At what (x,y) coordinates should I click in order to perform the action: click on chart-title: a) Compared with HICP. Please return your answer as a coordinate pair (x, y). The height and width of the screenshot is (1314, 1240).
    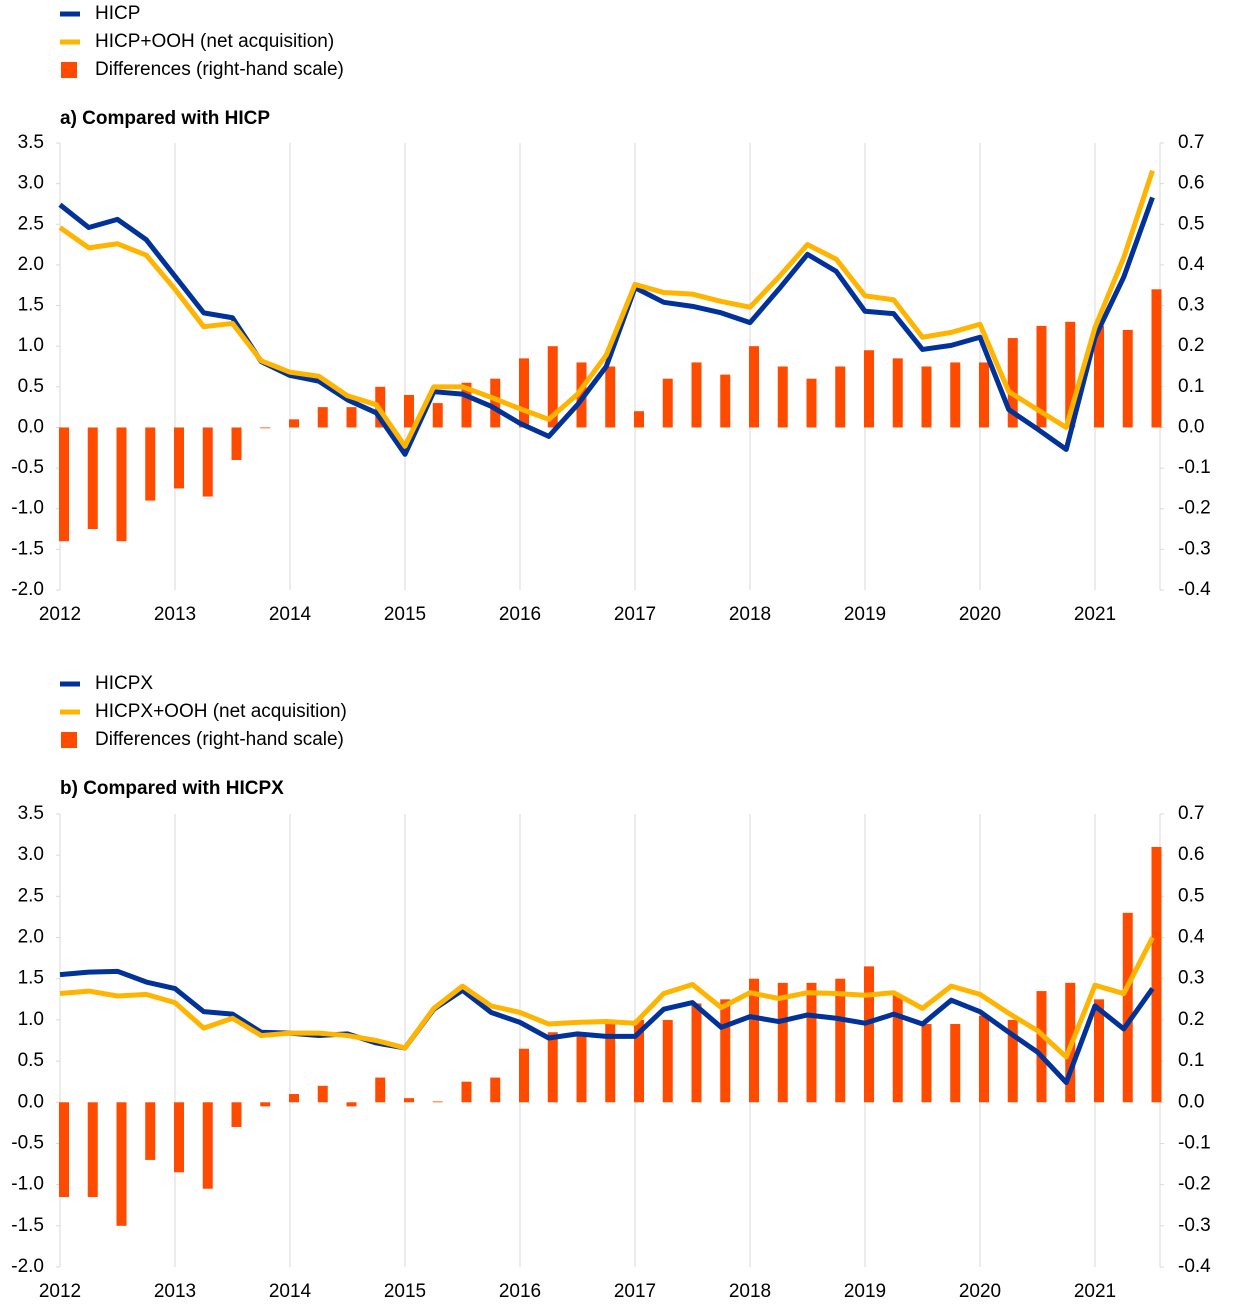
    Looking at the image, I should click on (165, 118).